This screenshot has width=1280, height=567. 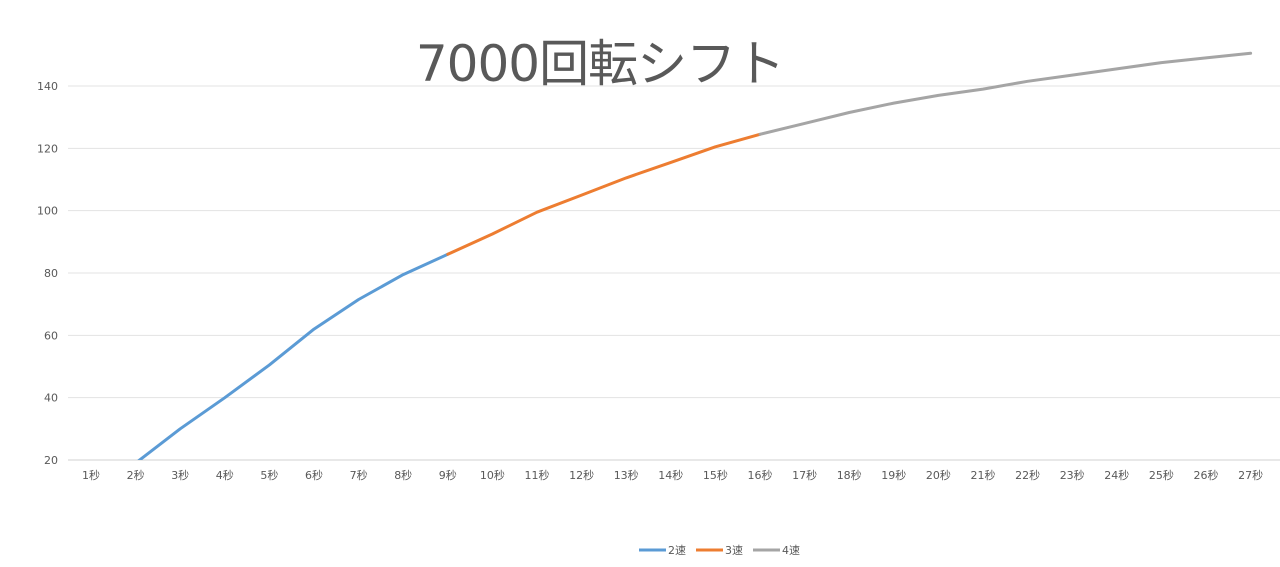 I want to click on x-tick-label: 2秒, so click(x=136, y=475).